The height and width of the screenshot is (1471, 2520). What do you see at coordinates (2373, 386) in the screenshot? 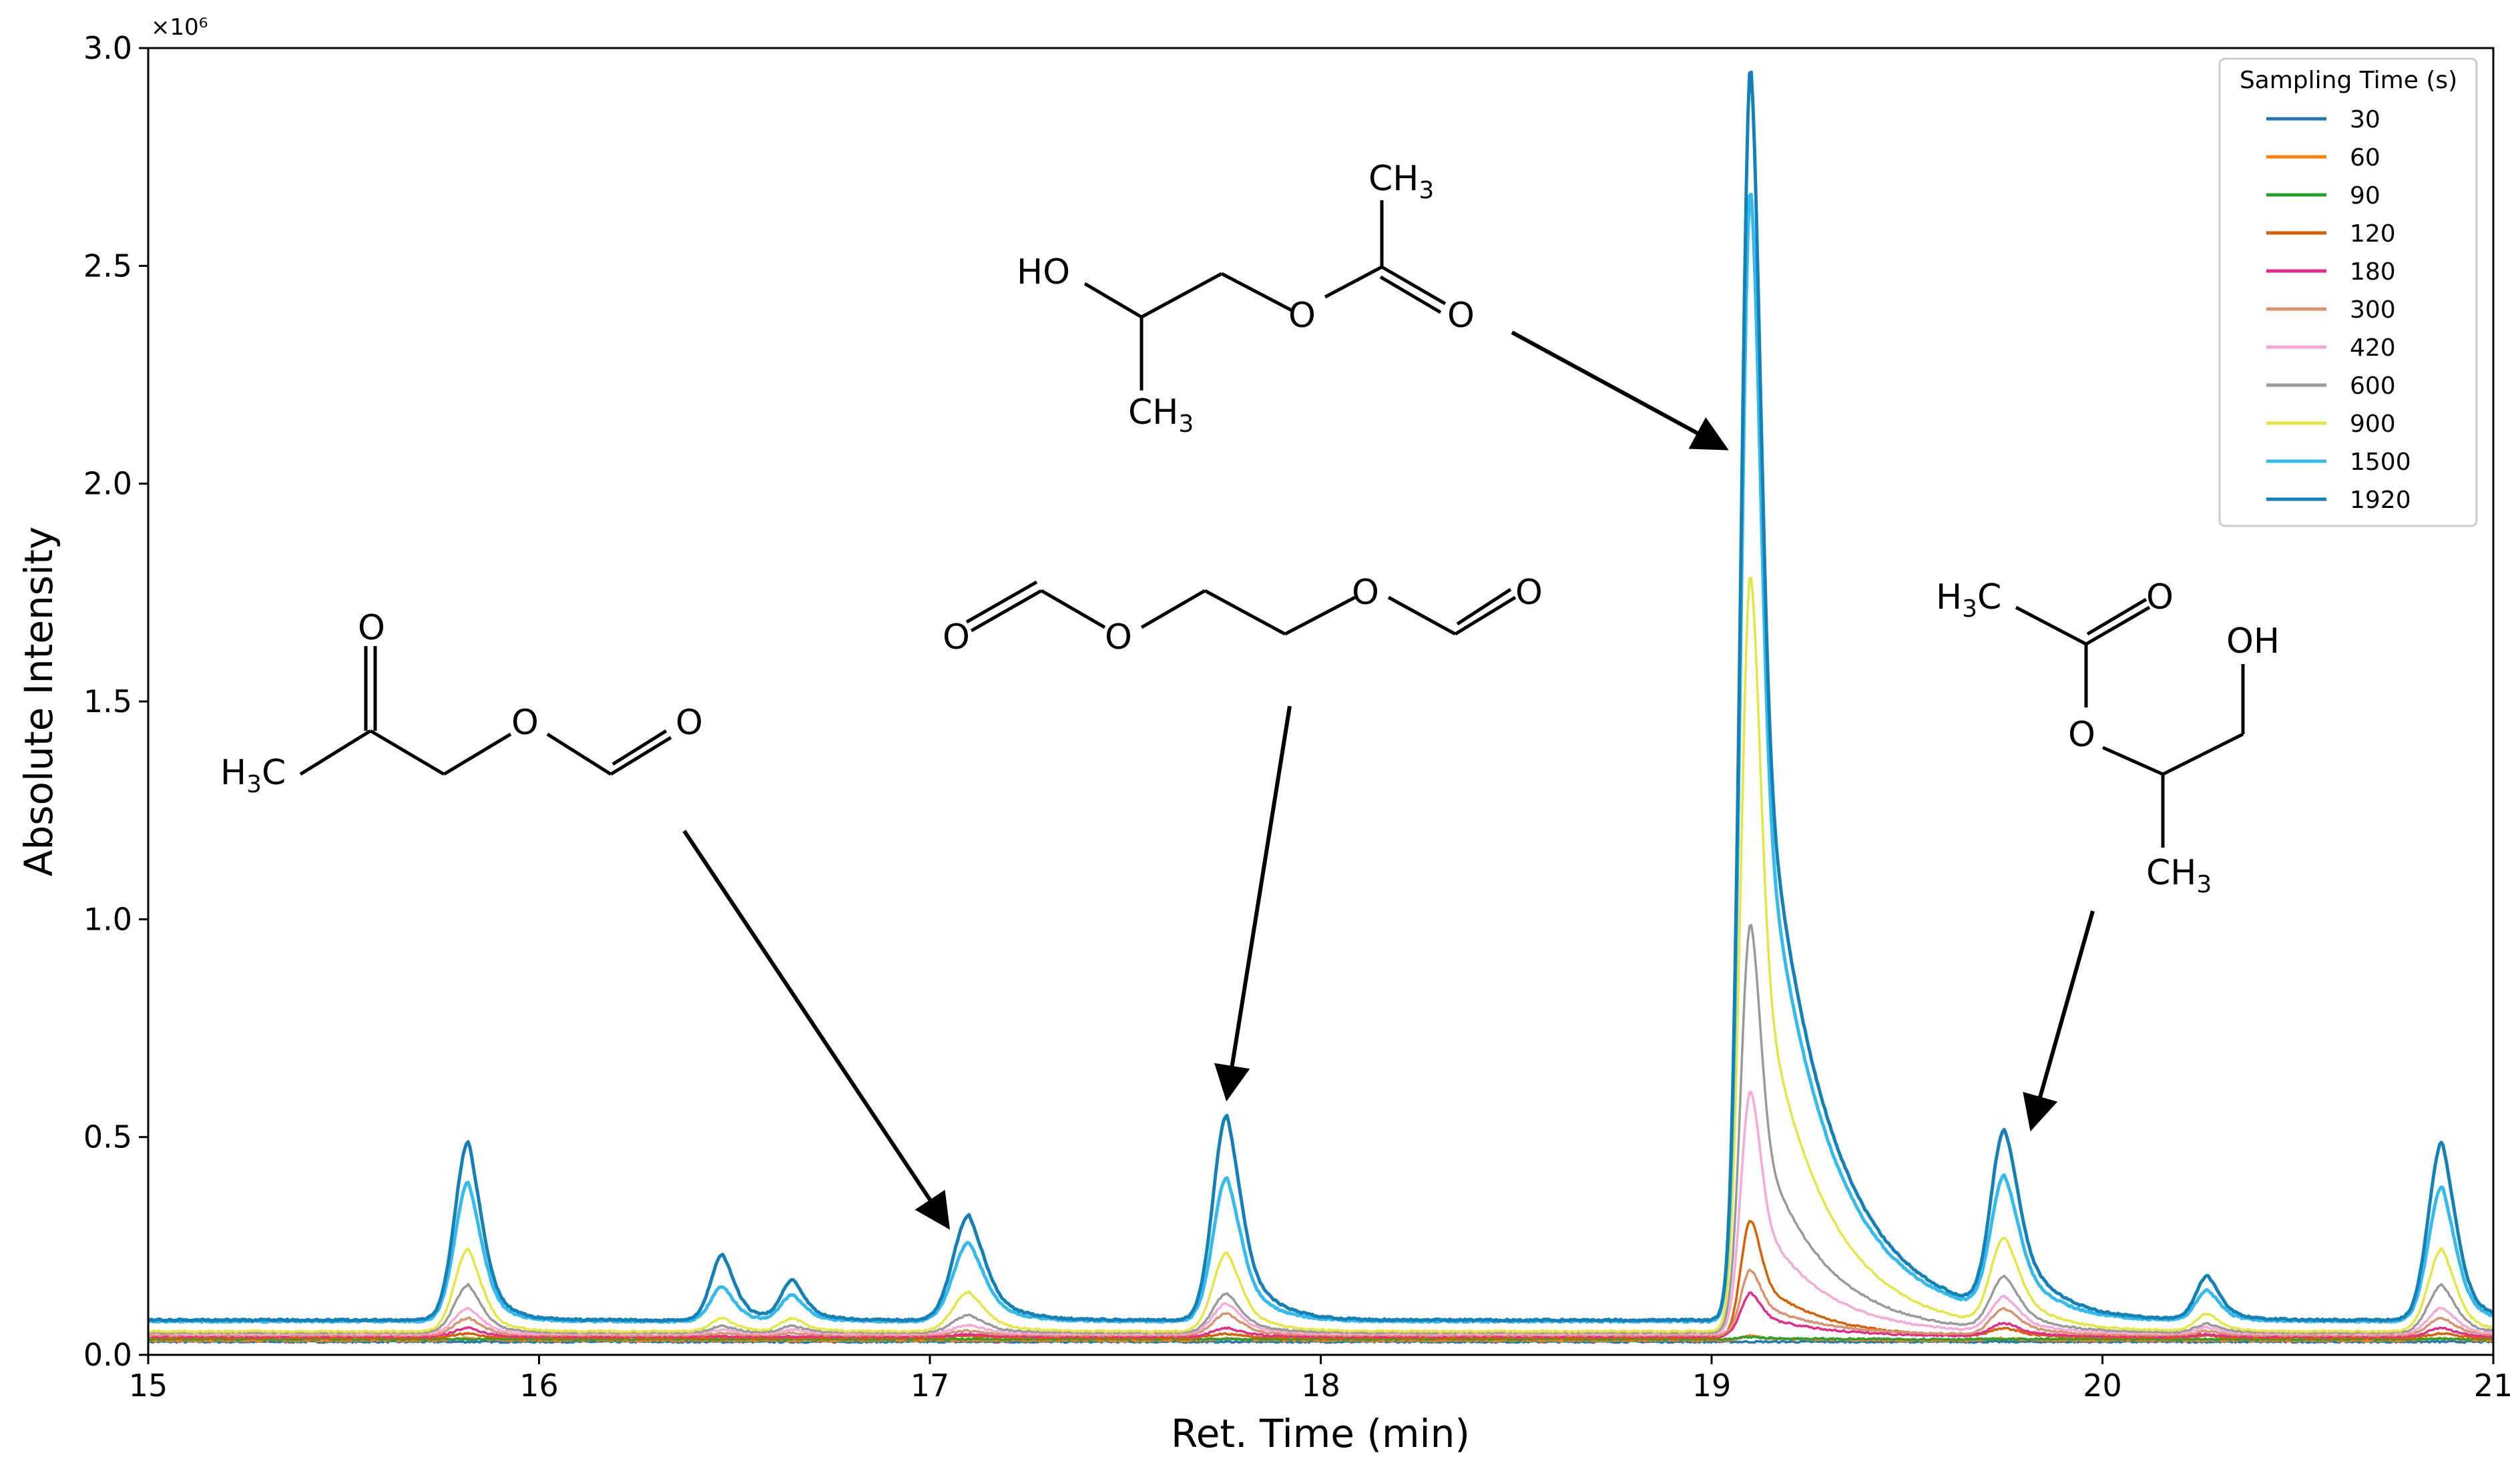
I see `legend-label: 600` at bounding box center [2373, 386].